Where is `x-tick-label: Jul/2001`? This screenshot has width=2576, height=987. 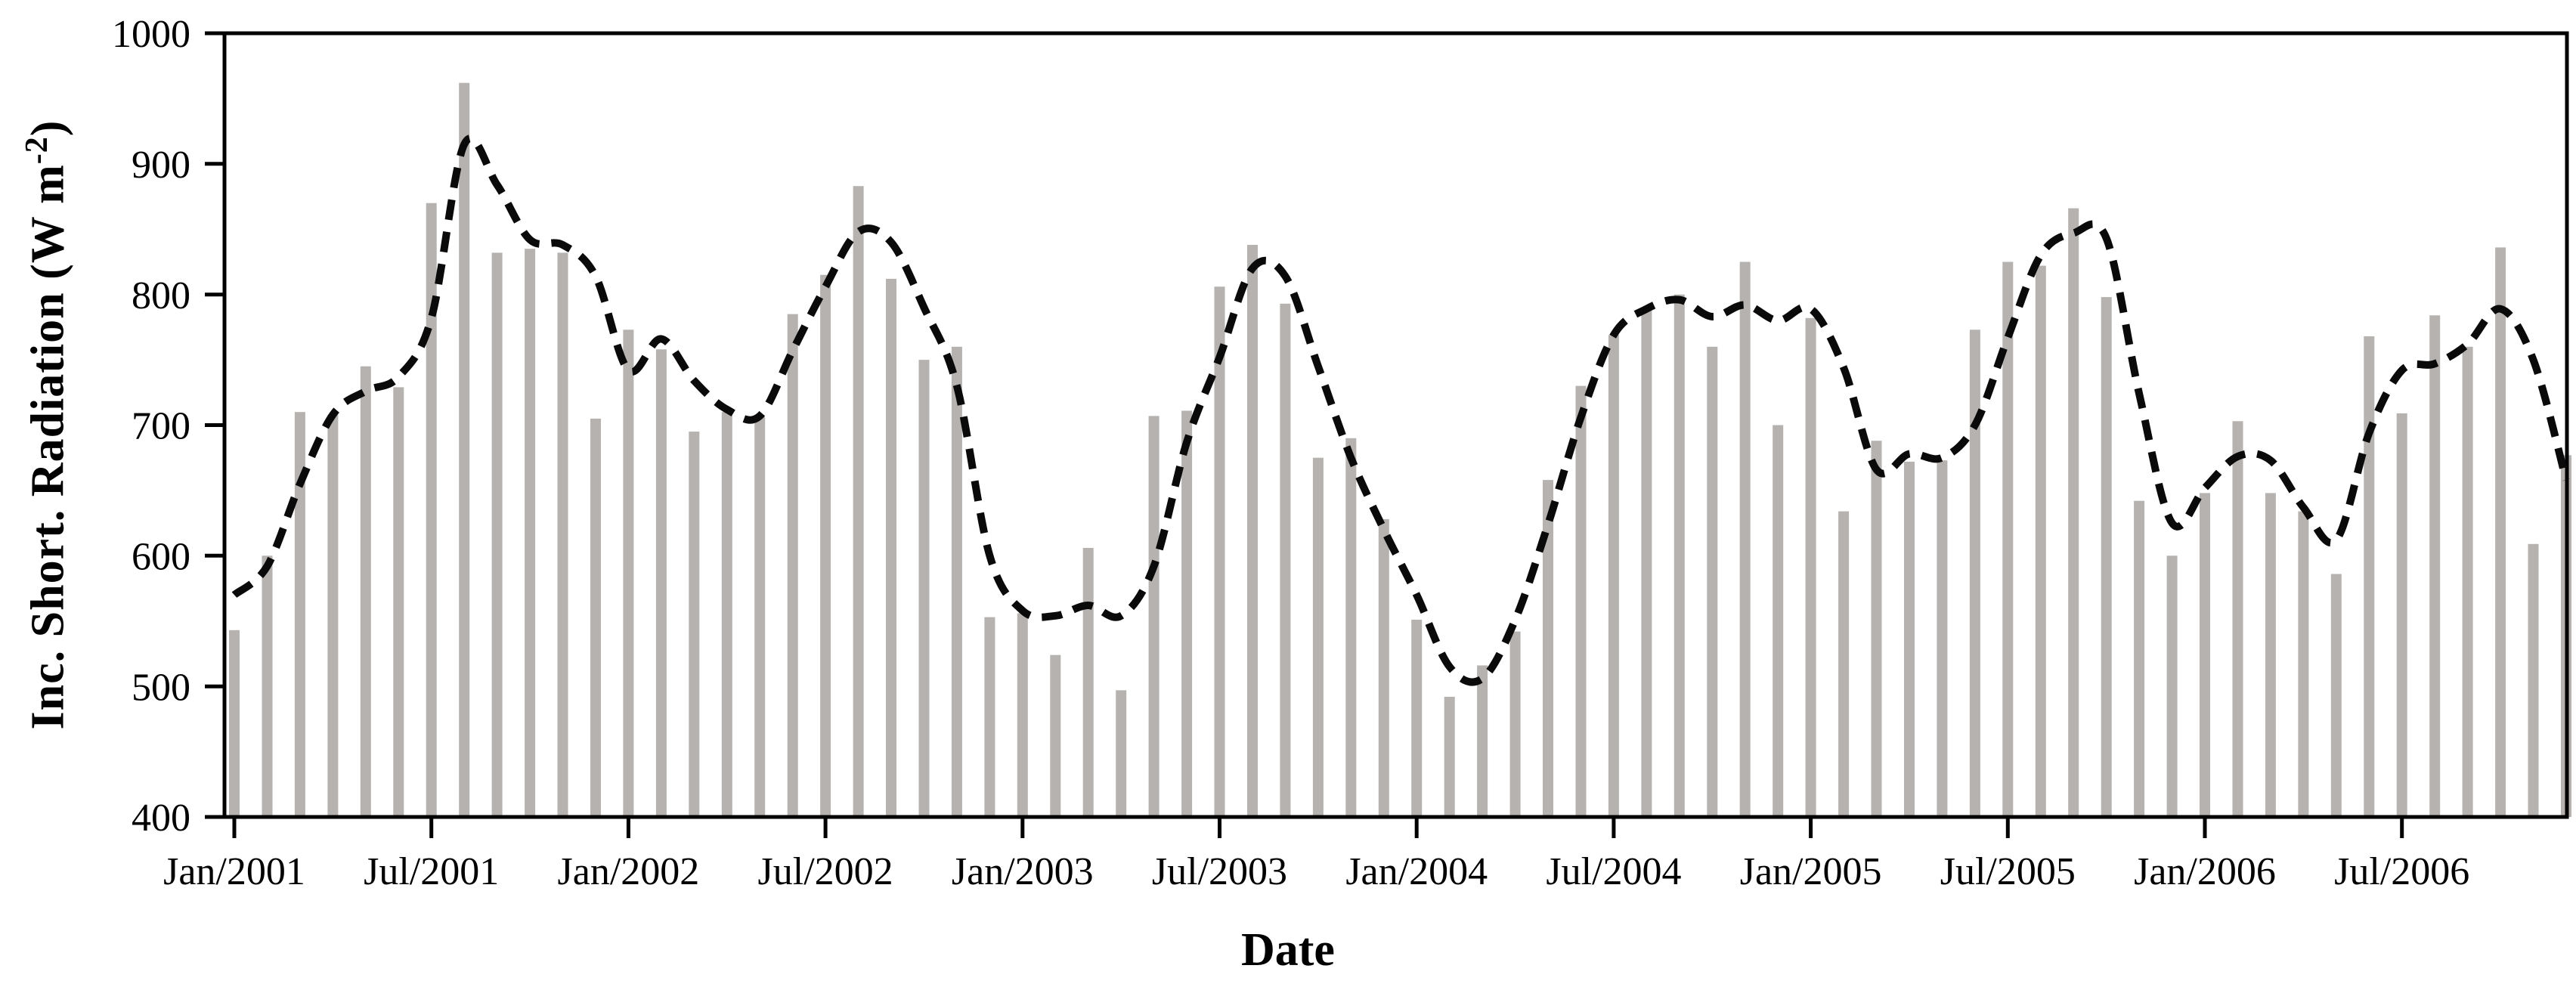 x-tick-label: Jul/2001 is located at coordinates (431, 871).